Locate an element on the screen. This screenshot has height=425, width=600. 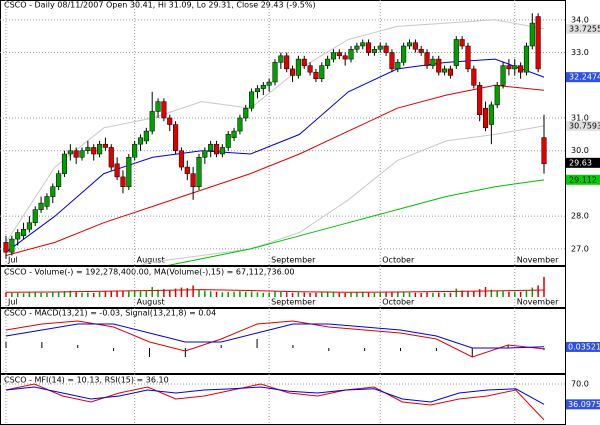
volume-ma is located at coordinates (275, 291).